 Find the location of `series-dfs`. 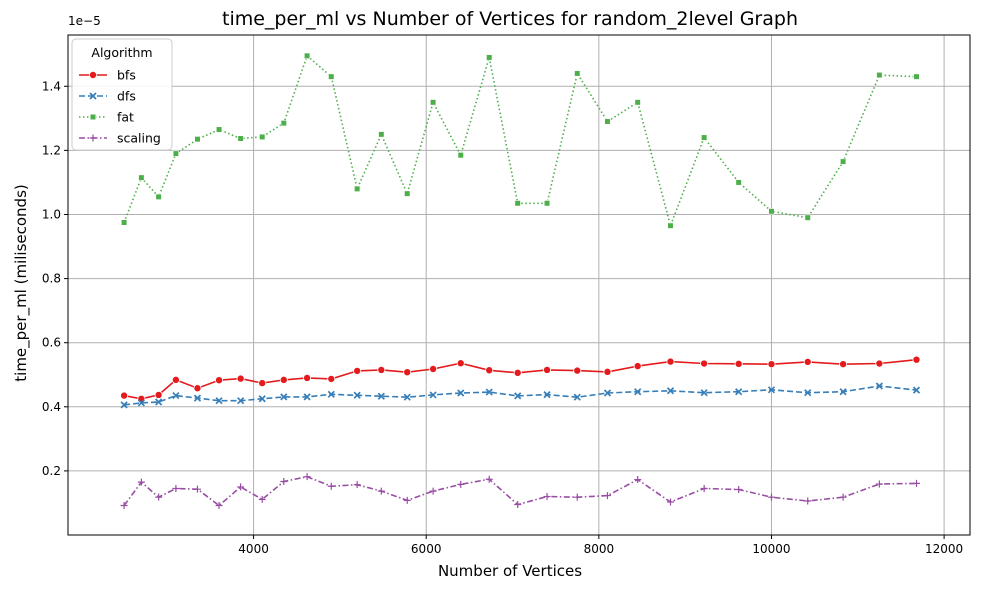

series-dfs is located at coordinates (520, 395).